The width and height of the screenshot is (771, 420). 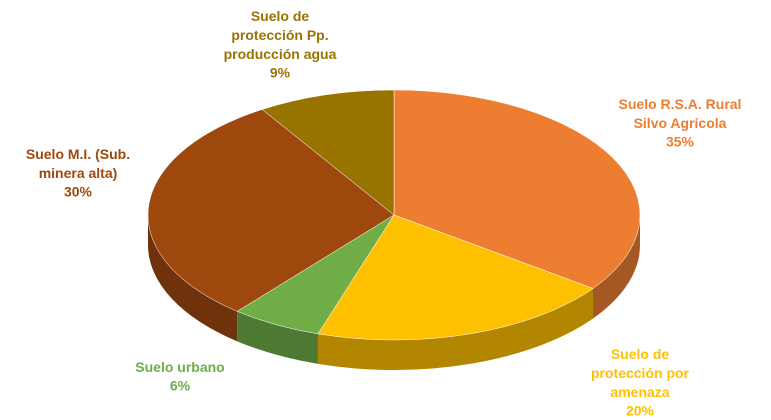 I want to click on label-line: Suelo urbano, so click(x=179, y=367).